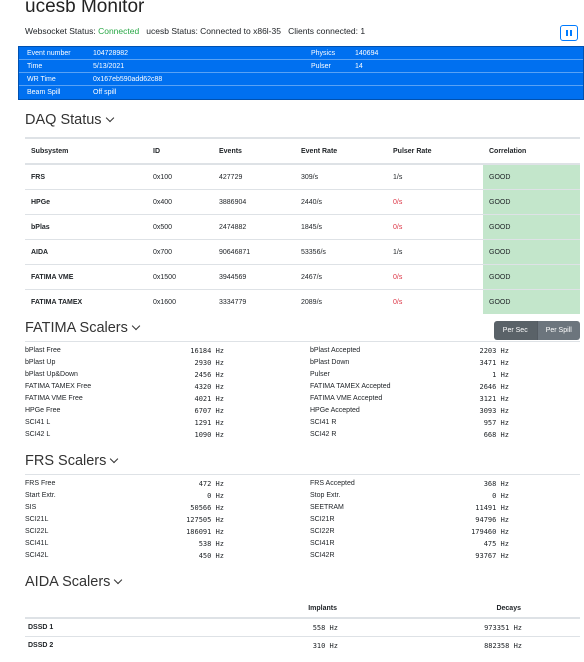 This screenshot has height=662, width=584. Describe the element at coordinates (322, 519) in the screenshot. I see `scaler-label: SCI21R` at that location.